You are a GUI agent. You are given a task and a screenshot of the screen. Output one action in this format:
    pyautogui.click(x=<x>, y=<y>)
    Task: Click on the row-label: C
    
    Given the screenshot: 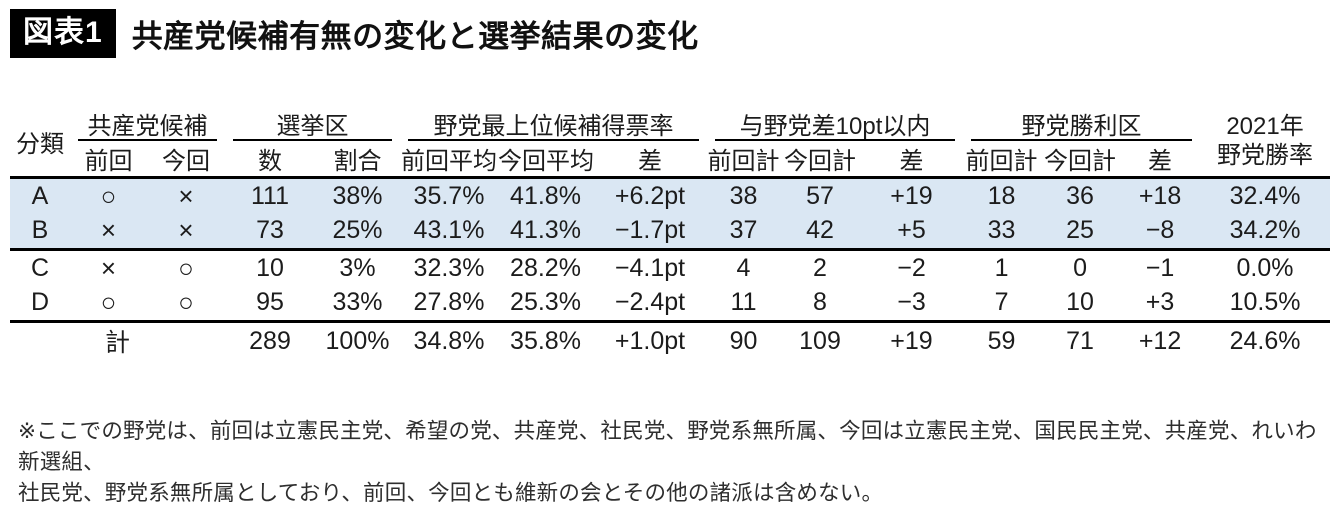 What is the action you would take?
    pyautogui.click(x=40, y=267)
    